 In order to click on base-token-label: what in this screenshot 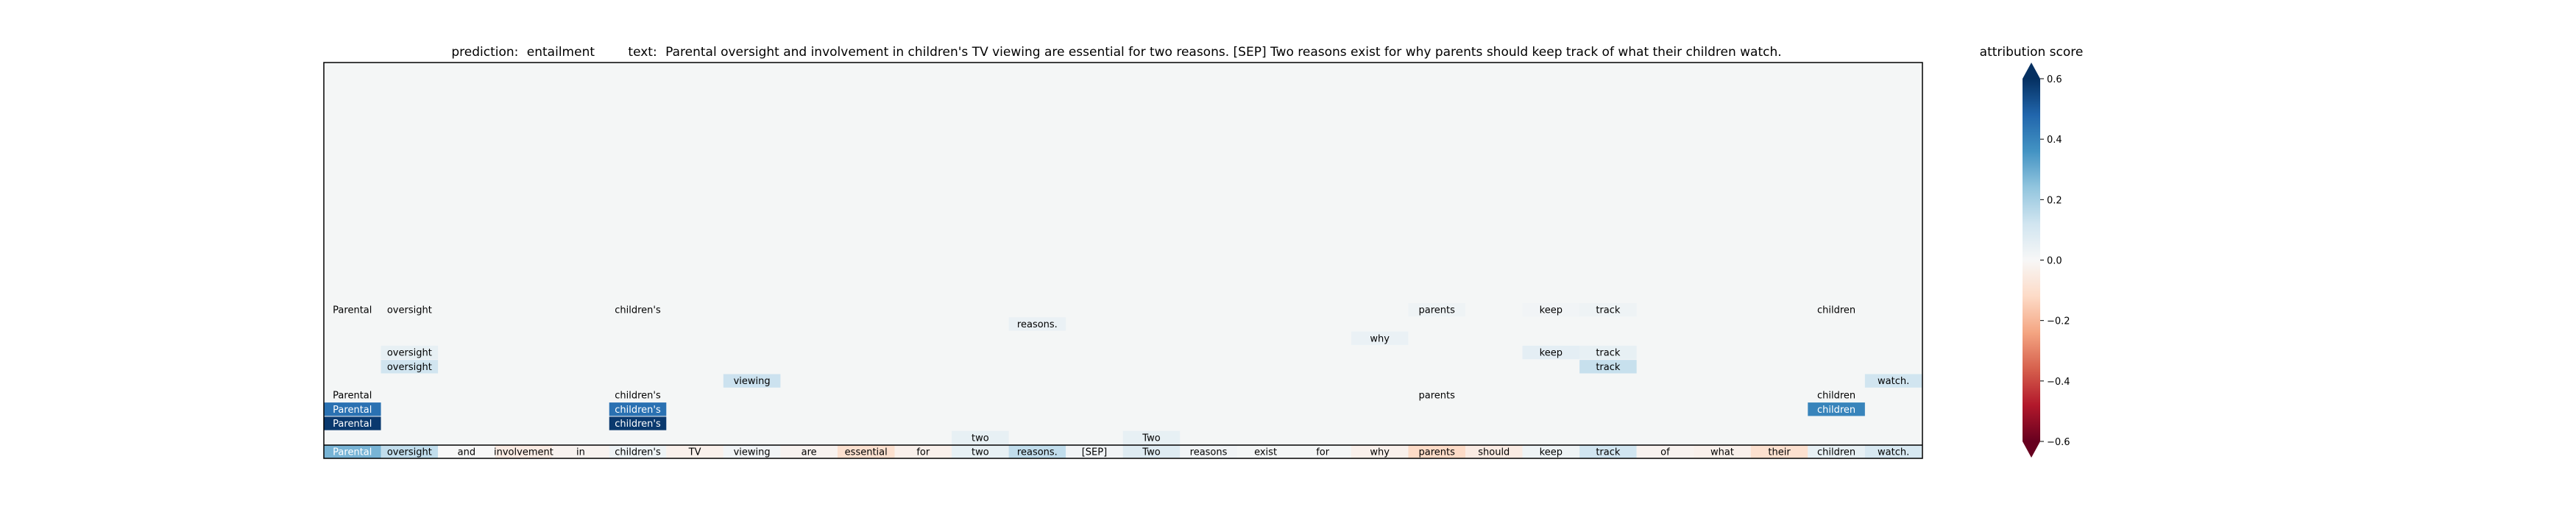, I will do `click(1722, 453)`.